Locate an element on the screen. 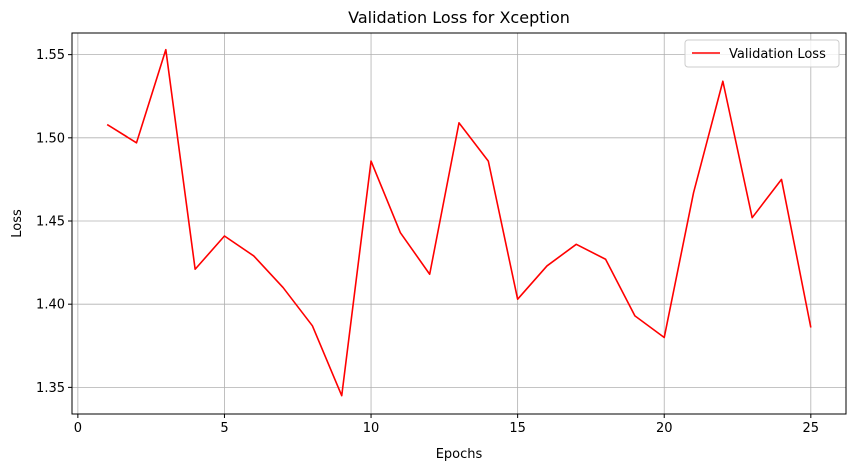 The image size is (855, 470). x-tick-label: 15 is located at coordinates (517, 428).